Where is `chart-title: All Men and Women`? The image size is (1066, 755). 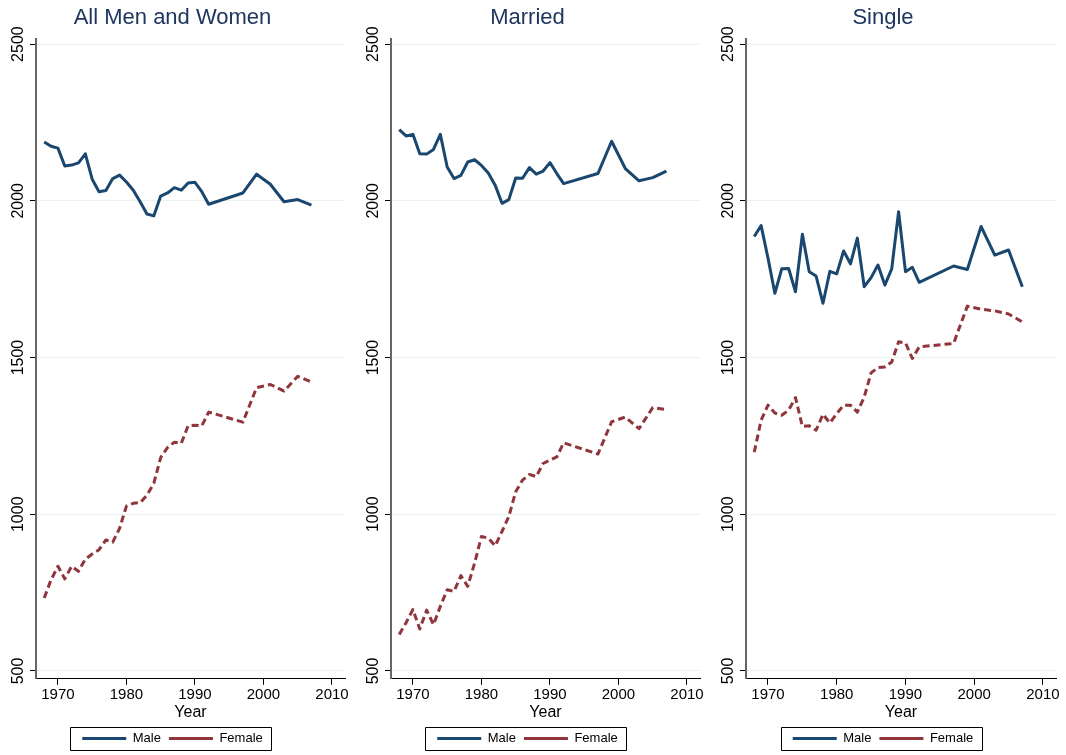
chart-title: All Men and Women is located at coordinates (172, 17).